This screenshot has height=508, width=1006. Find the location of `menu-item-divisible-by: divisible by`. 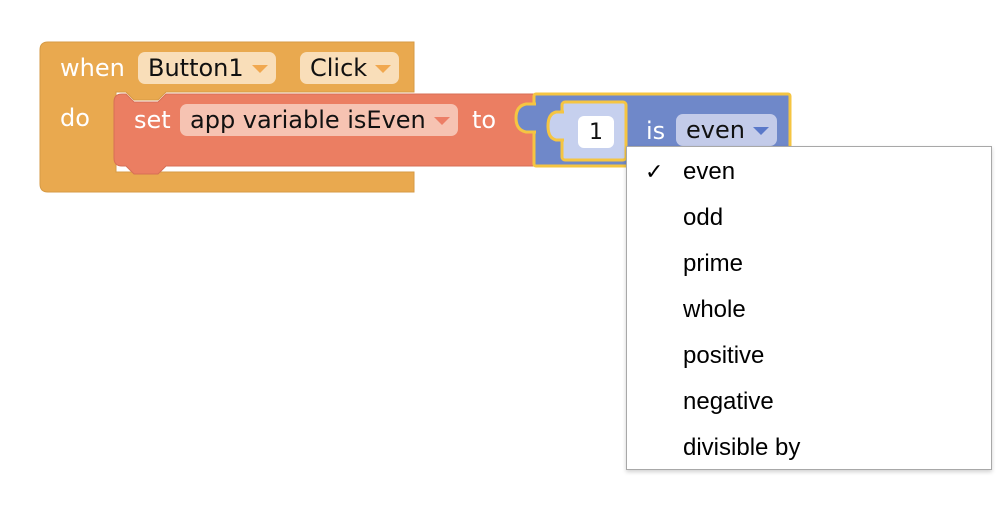

menu-item-divisible-by: divisible by is located at coordinates (809, 448).